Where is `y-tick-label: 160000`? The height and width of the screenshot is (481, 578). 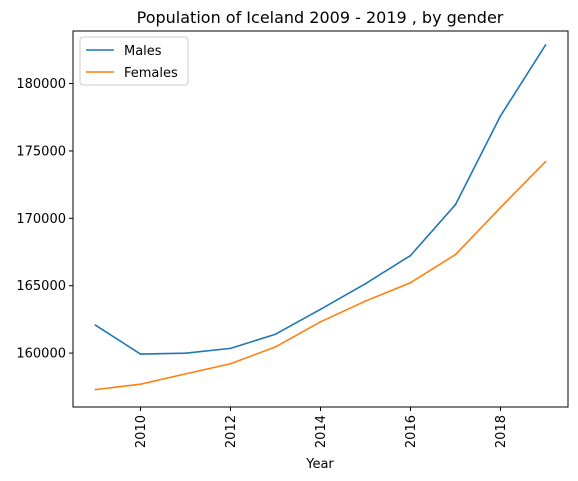
y-tick-label: 160000 is located at coordinates (41, 354).